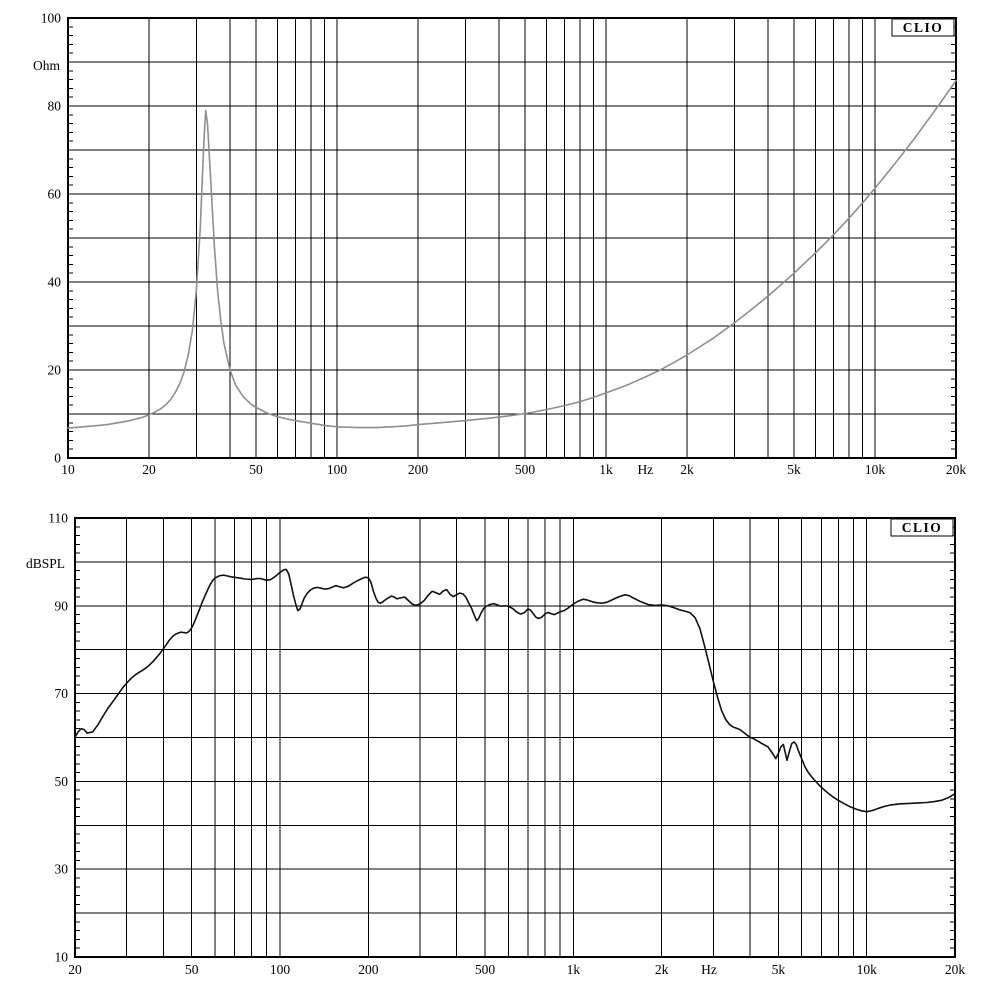  Describe the element at coordinates (68, 469) in the screenshot. I see `x-tick-label: 10` at that location.